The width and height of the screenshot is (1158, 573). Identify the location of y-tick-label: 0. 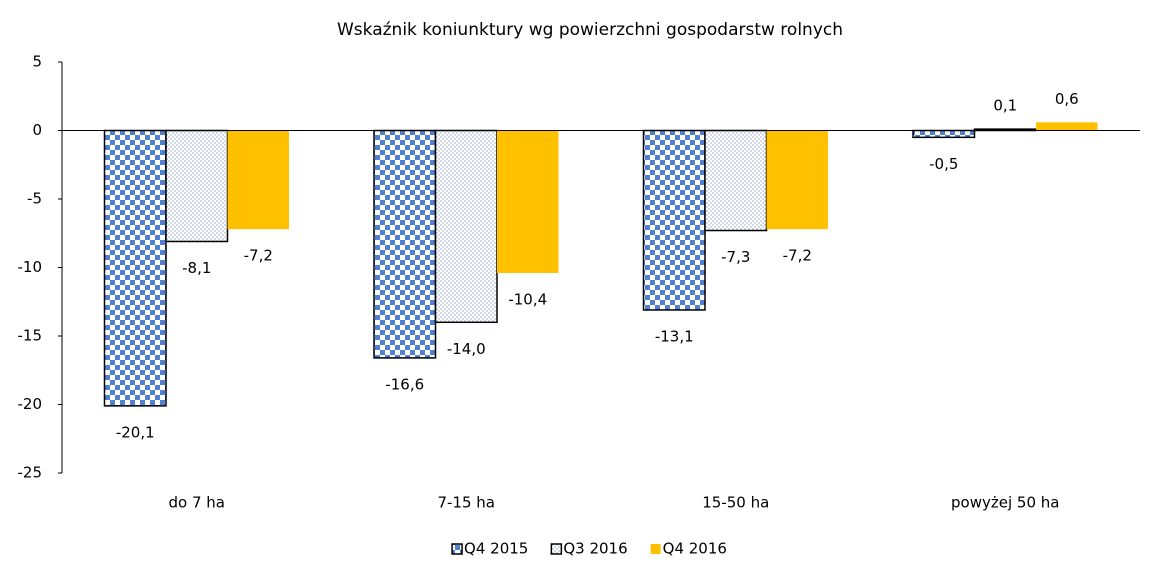
(37, 130).